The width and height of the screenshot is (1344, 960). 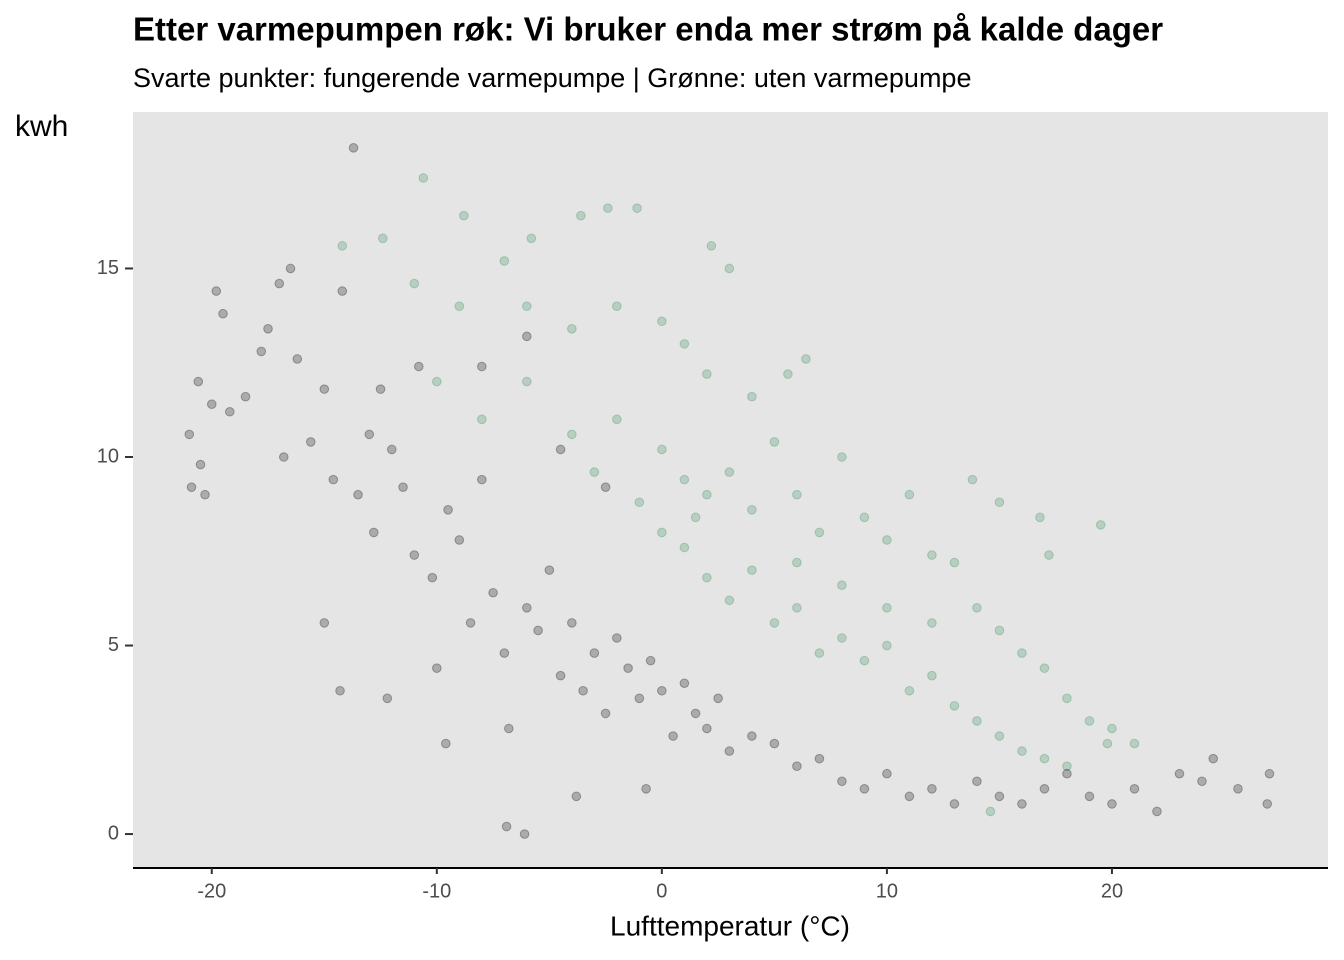 I want to click on y-tick-label: 15, so click(x=108, y=268).